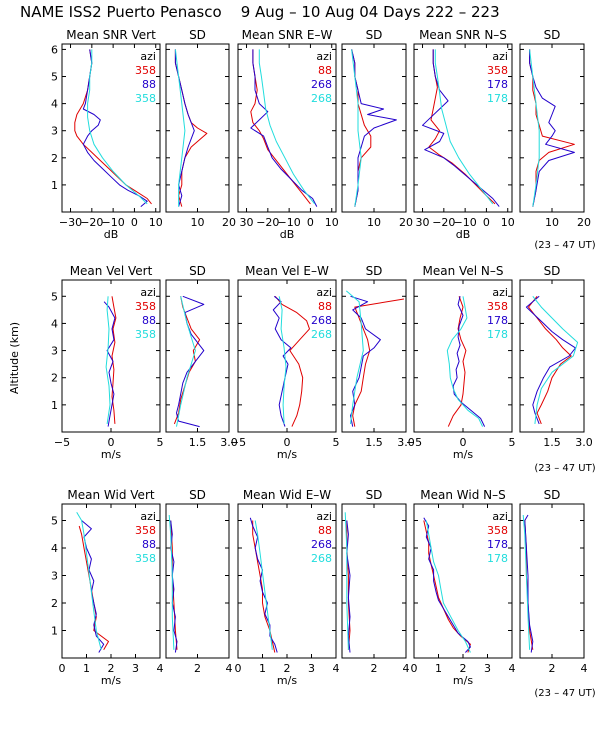 The width and height of the screenshot is (600, 750). I want to click on panel-vel-3: SD 1.5 3.0, so click(378, 356).